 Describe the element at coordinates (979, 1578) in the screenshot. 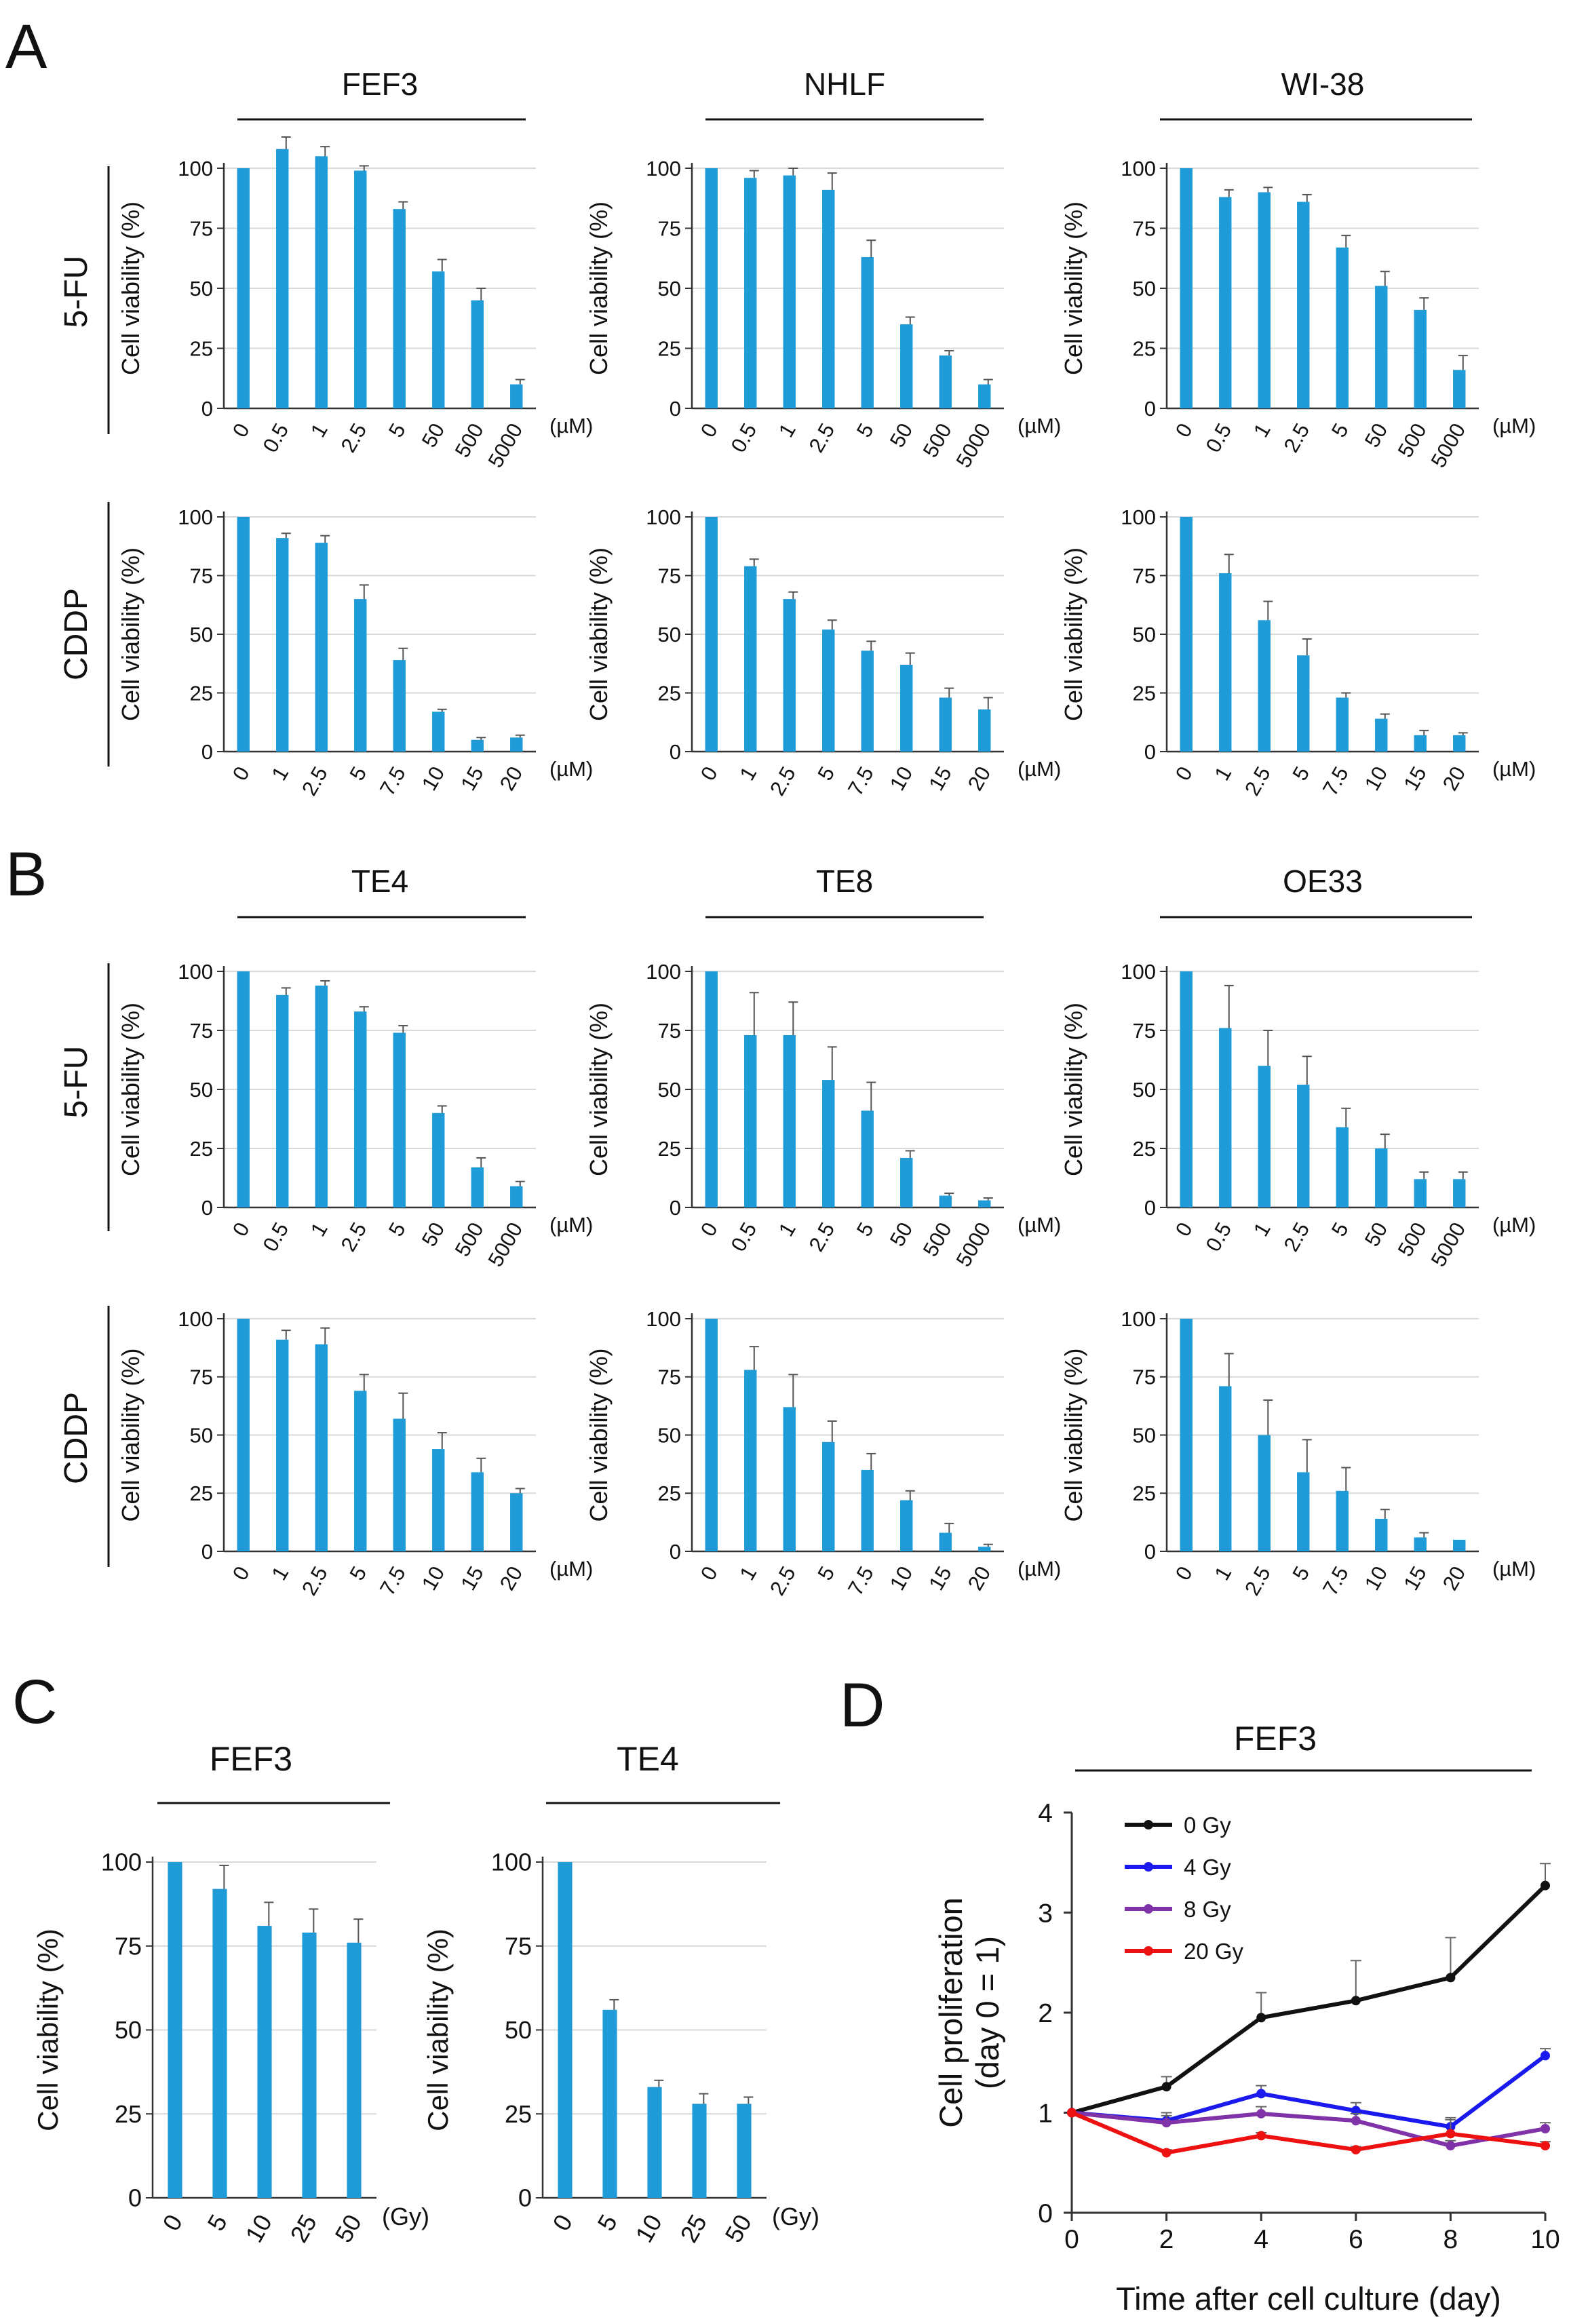

I see `x-tick-label-20: 20` at that location.